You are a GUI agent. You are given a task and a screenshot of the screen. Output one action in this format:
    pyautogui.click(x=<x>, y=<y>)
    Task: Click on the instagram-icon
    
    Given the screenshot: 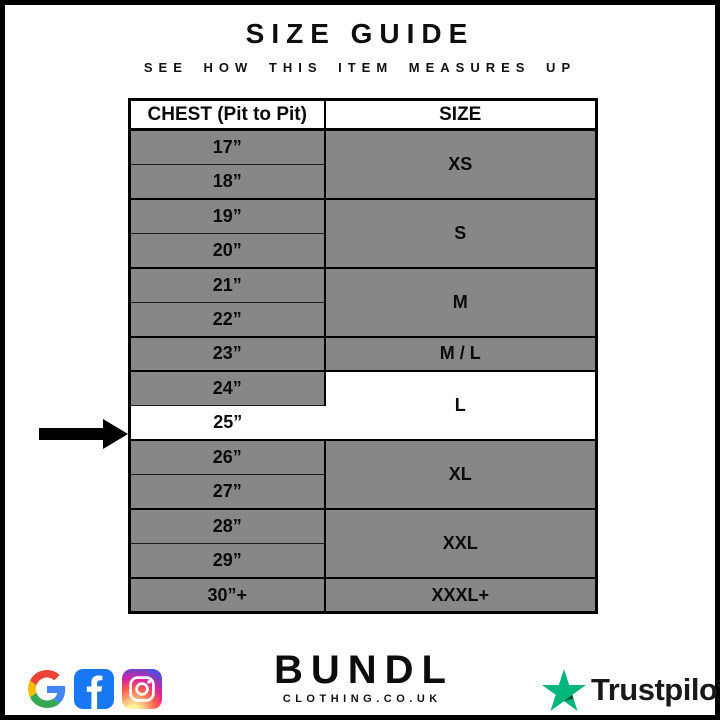 What is the action you would take?
    pyautogui.click(x=142, y=689)
    